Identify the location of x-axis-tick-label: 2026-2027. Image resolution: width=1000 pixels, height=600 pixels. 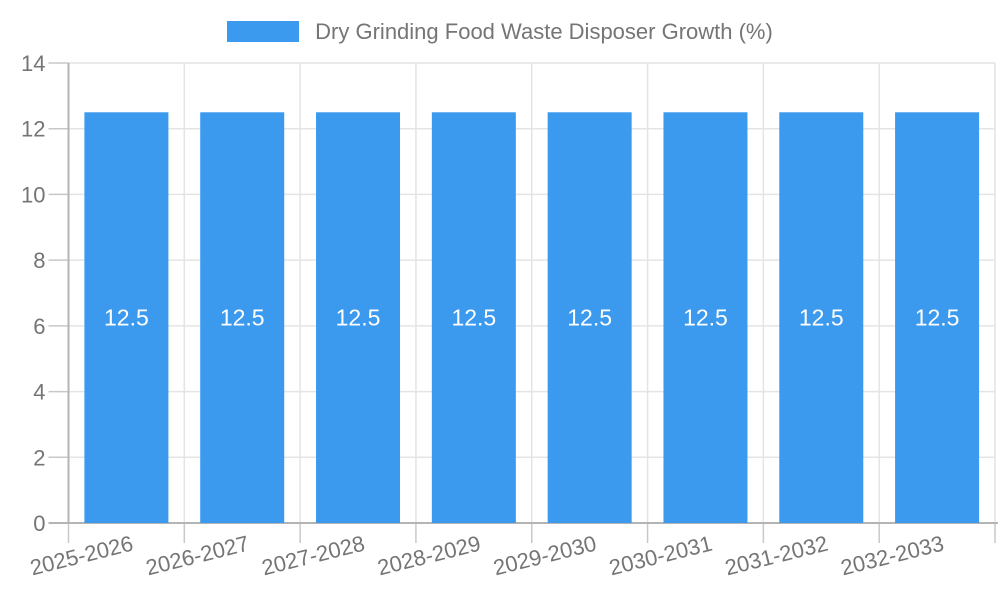
(197, 556).